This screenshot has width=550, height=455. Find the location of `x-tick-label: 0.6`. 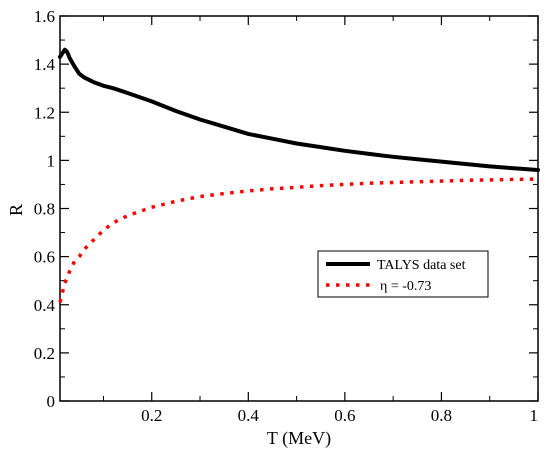

x-tick-label: 0.6 is located at coordinates (344, 415).